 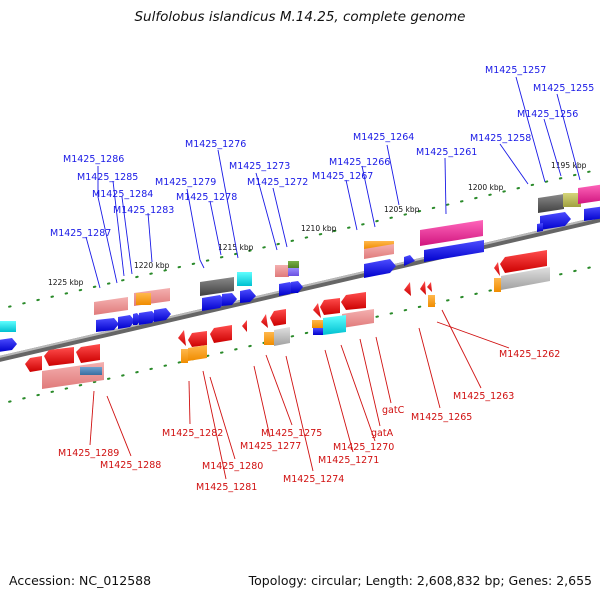 I want to click on gene-label: M1425_1258, so click(x=500, y=138).